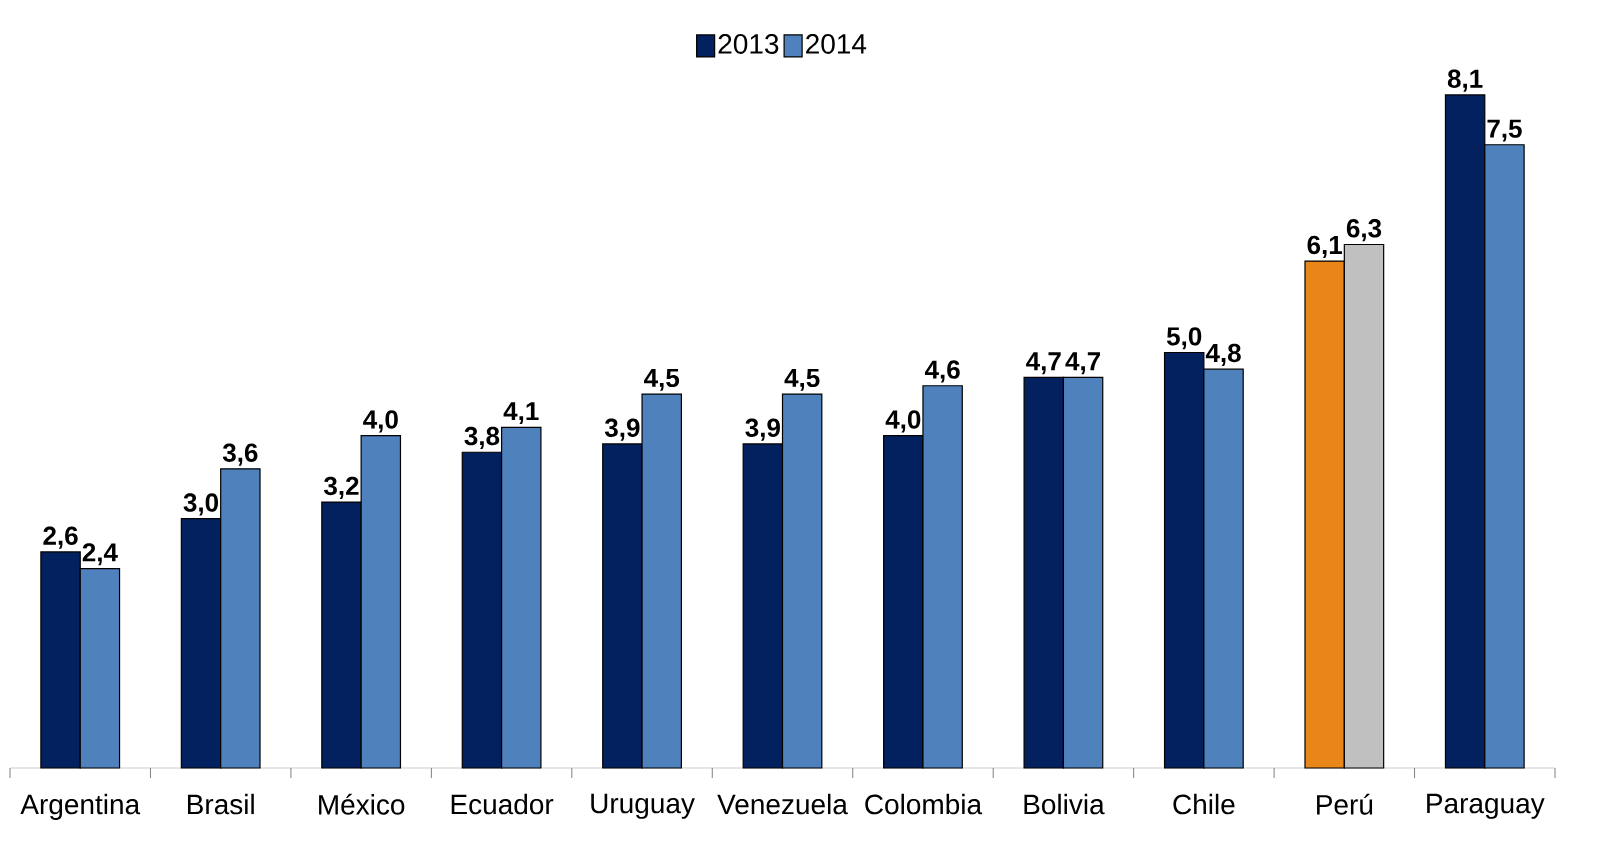  What do you see at coordinates (1486, 806) in the screenshot?
I see `x-tick-label: Paraguay` at bounding box center [1486, 806].